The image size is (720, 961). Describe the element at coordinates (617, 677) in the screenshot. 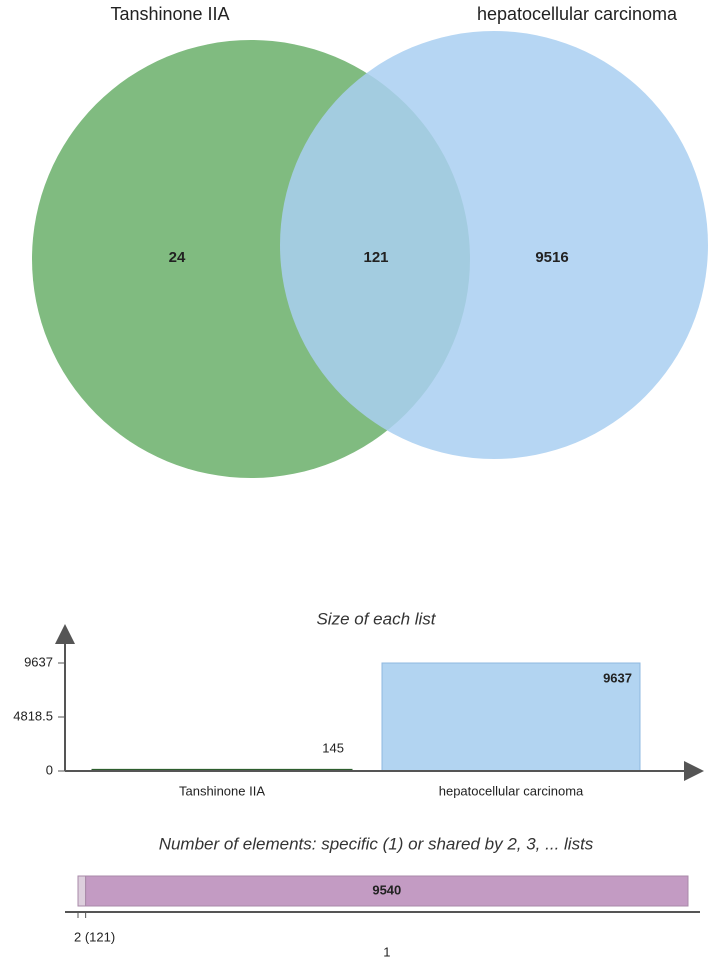

I see `value-label: 9637` at that location.